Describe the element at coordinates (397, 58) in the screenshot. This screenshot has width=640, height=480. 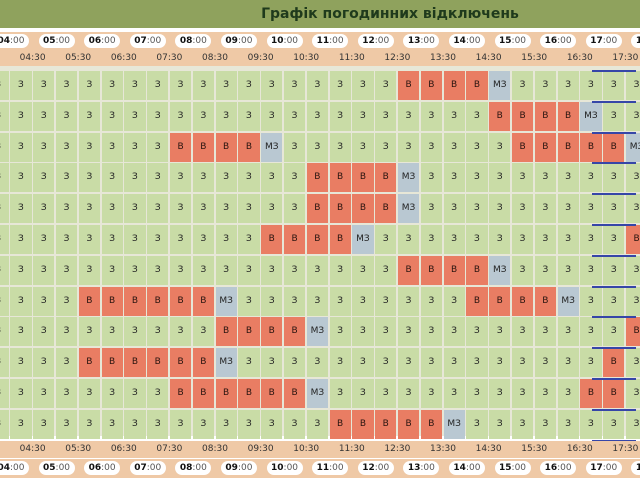
I see `half-hour-label: 12:30` at that location.